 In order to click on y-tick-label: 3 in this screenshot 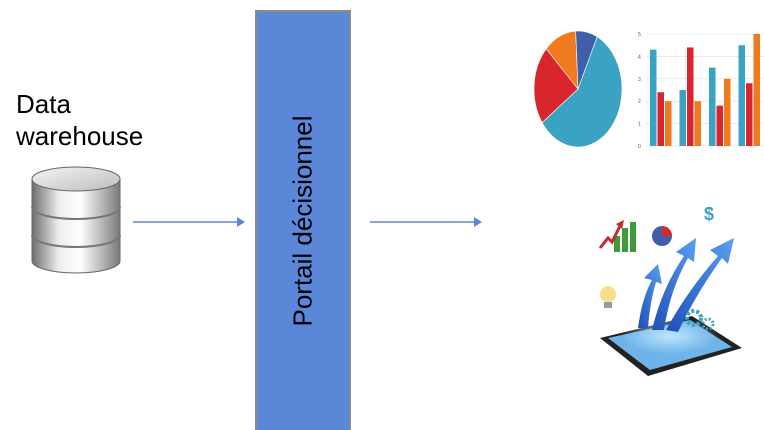, I will do `click(639, 80)`.